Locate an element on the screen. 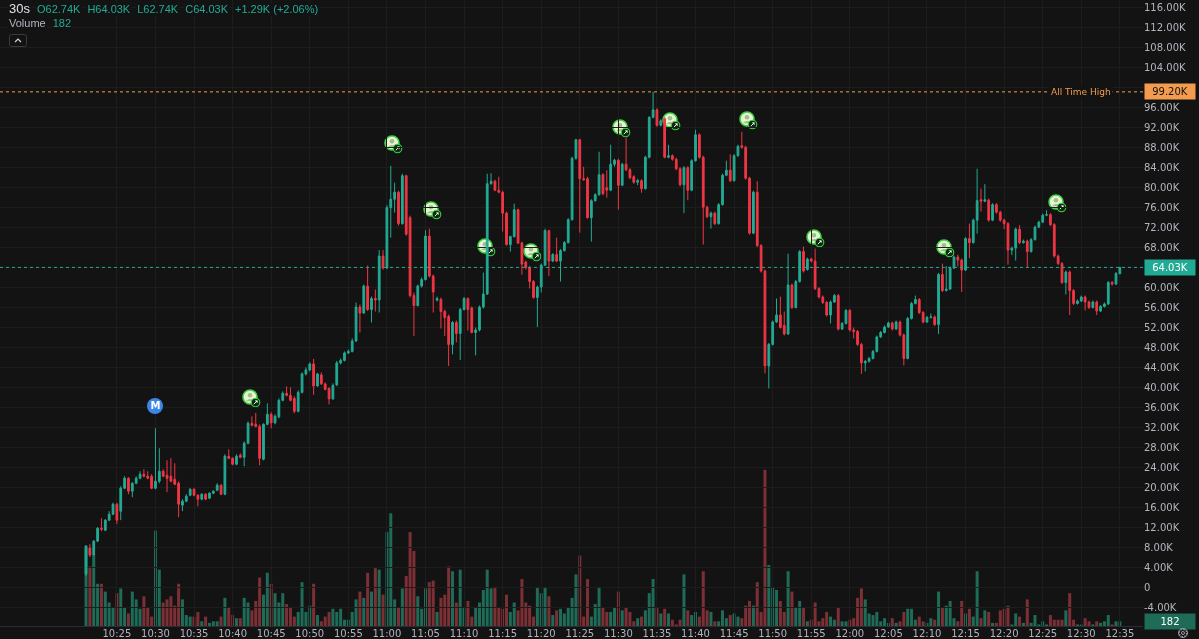  x-tick-label: 12:30 is located at coordinates (1081, 633).